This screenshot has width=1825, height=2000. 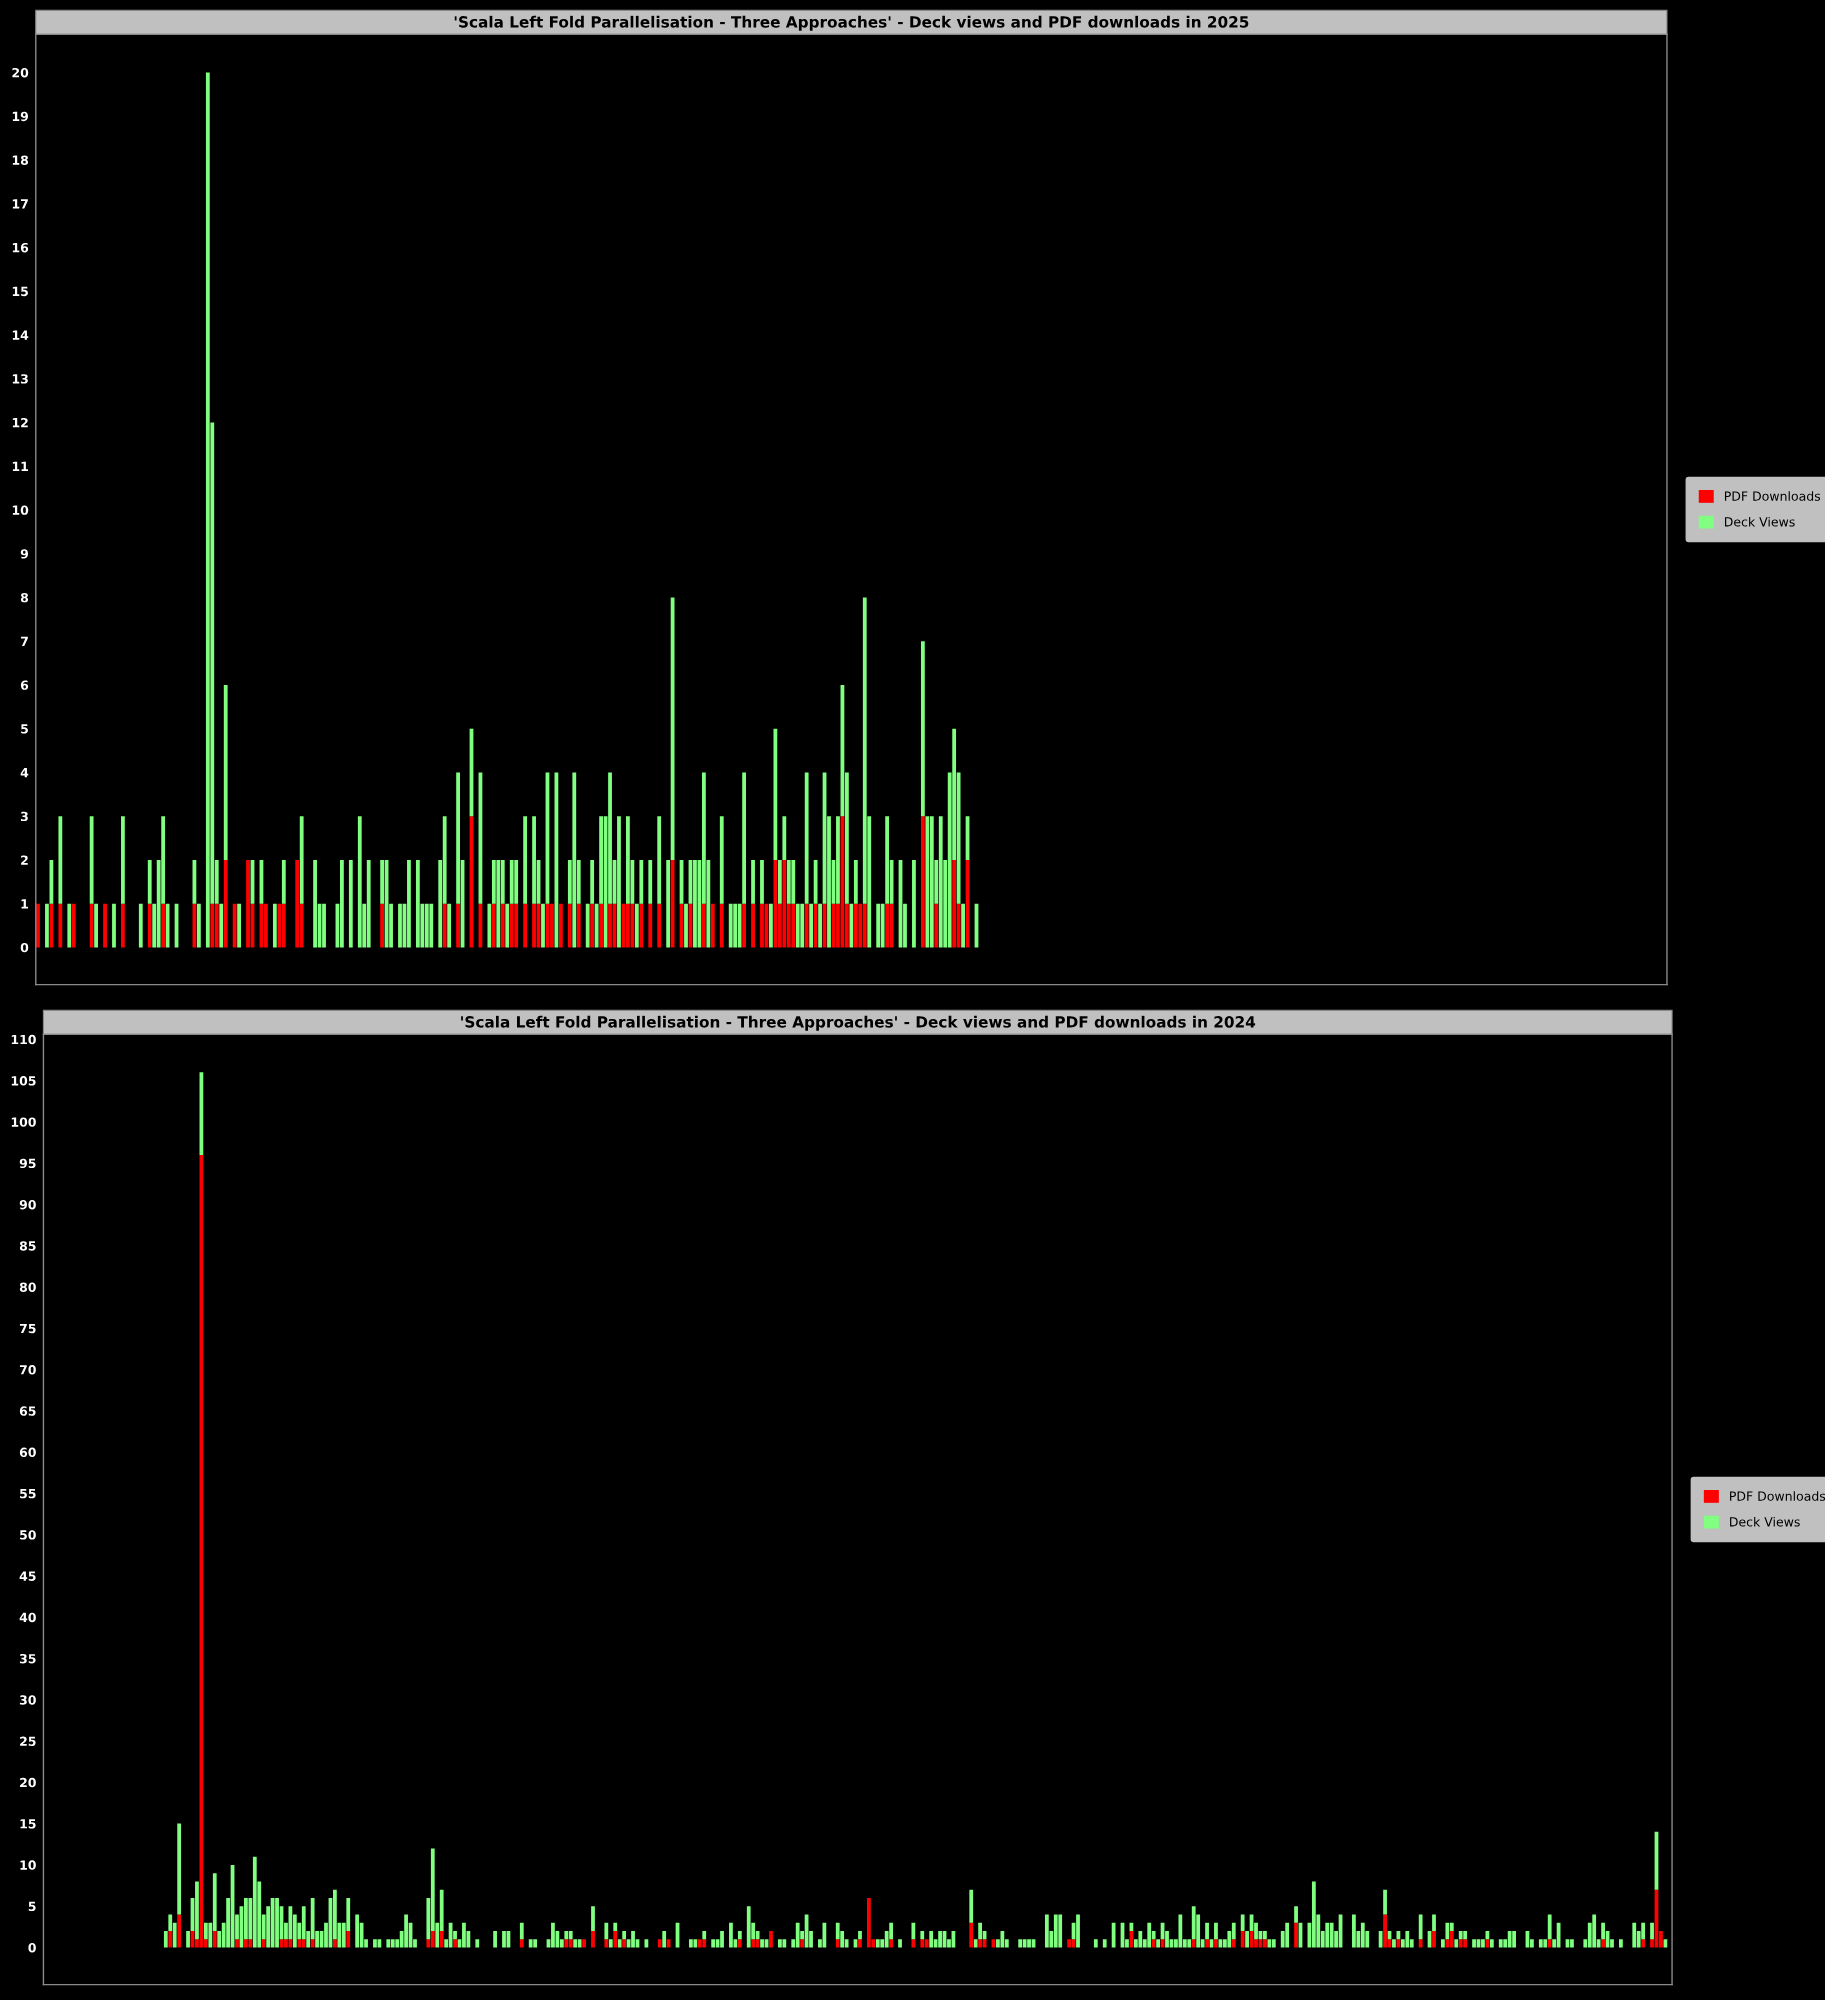 I want to click on y-tick-label: 1, so click(x=24, y=904).